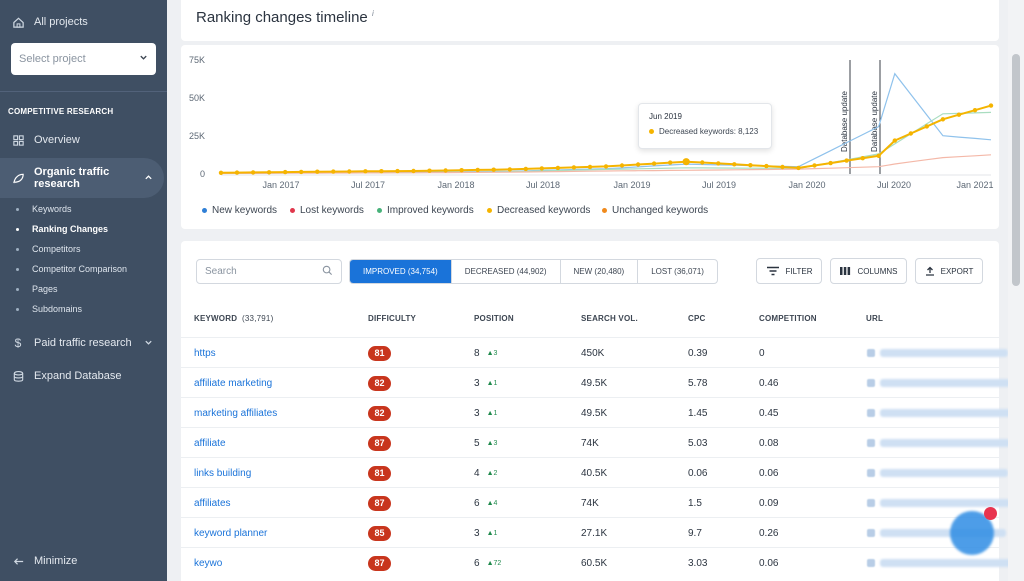 The image size is (1024, 581). What do you see at coordinates (233, 318) in the screenshot?
I see `col-header-keyword: KEYWORD (33,791)` at bounding box center [233, 318].